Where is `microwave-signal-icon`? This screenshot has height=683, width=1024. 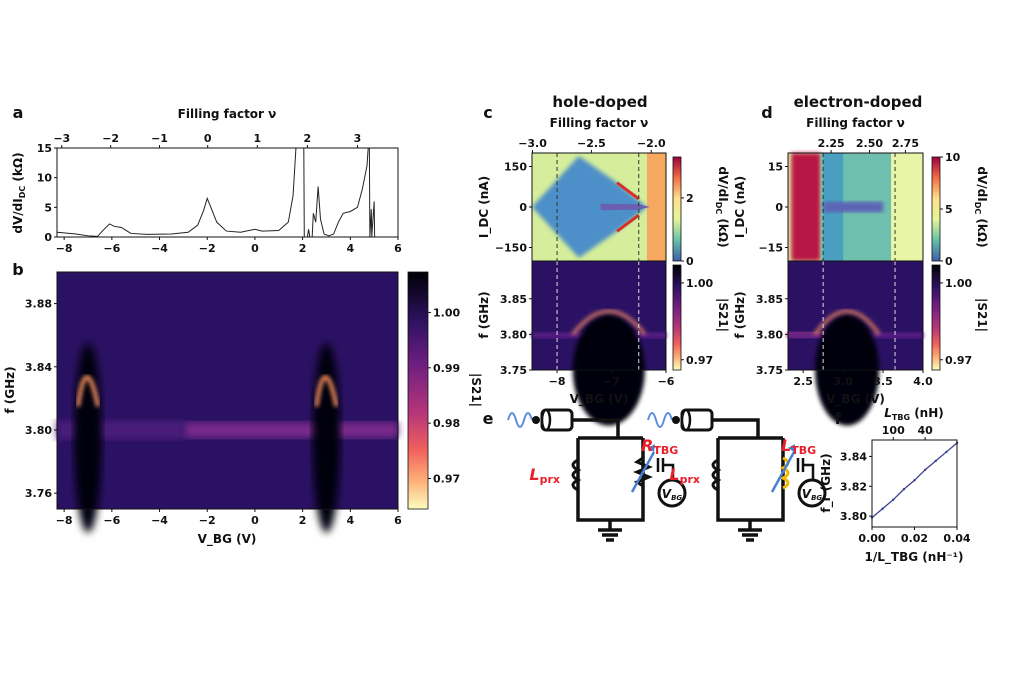
microwave-signal-icon is located at coordinates (660, 420).